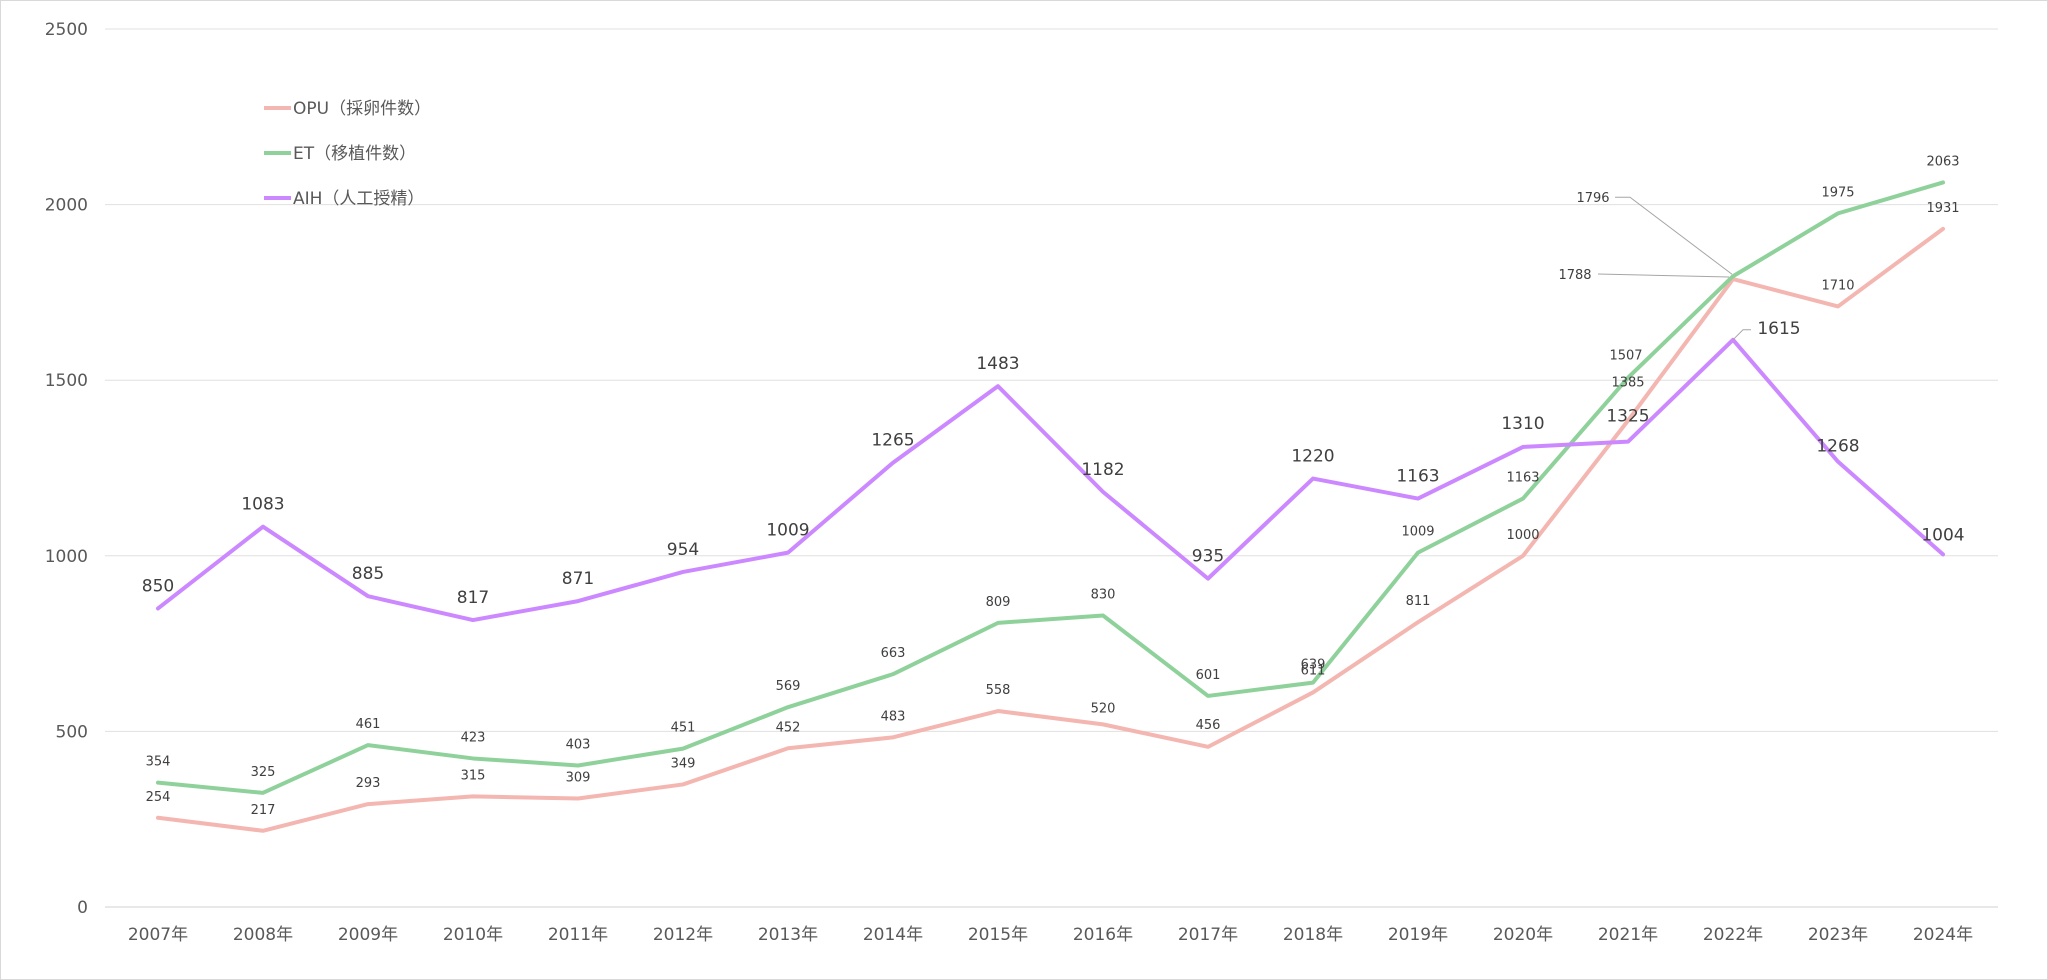 This screenshot has width=2048, height=980. I want to click on data-label-aih: 850, so click(158, 586).